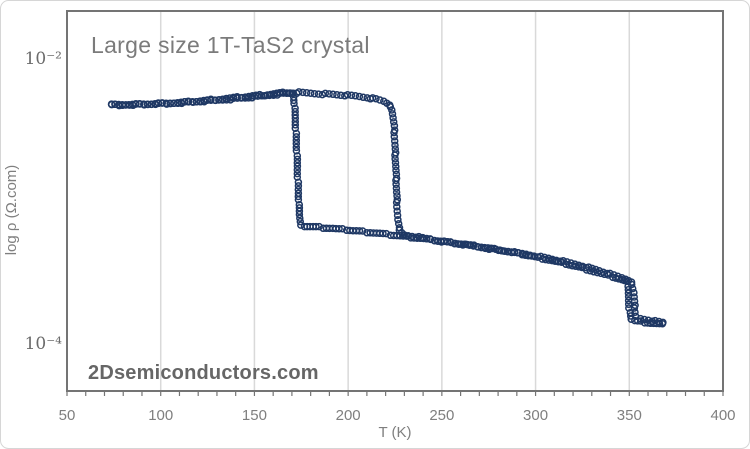 The height and width of the screenshot is (449, 750). What do you see at coordinates (535, 415) in the screenshot?
I see `x-tick-label: 300` at bounding box center [535, 415].